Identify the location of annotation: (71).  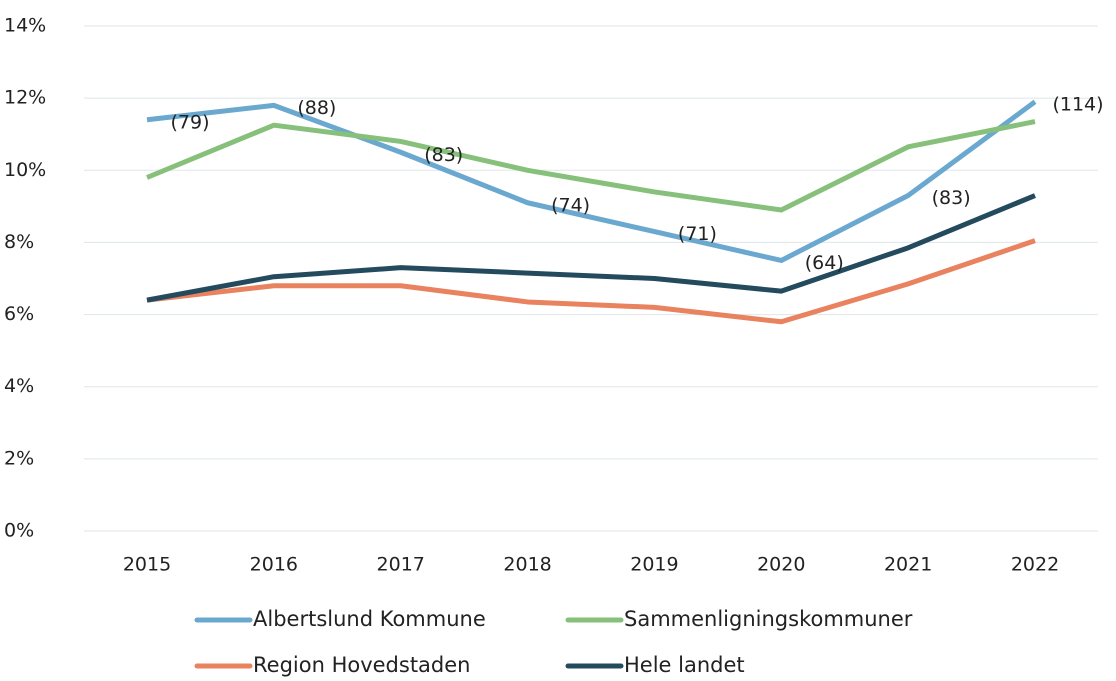
(697, 234).